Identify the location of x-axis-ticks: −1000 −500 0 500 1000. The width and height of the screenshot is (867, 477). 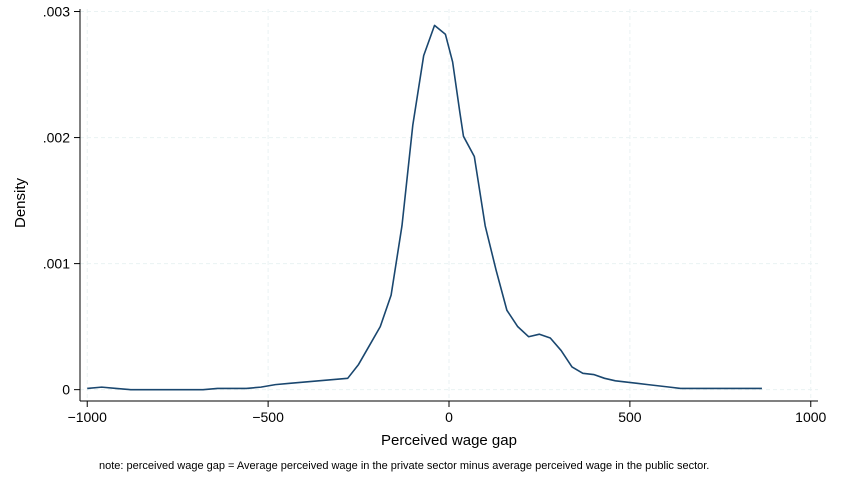
(447, 413).